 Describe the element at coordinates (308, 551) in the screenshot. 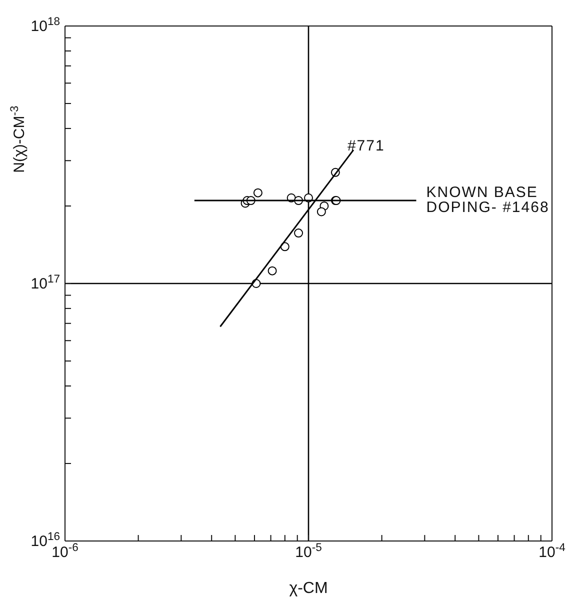

I see `x-tick-label: 10$^{-5}$` at that location.